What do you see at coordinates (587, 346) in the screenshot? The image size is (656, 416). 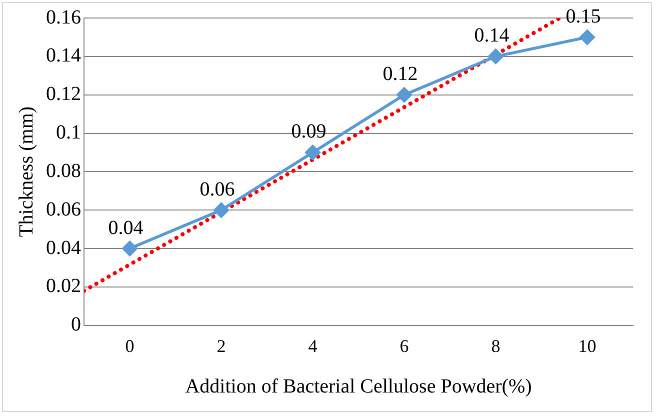 I see `x-tick-label: 10` at bounding box center [587, 346].